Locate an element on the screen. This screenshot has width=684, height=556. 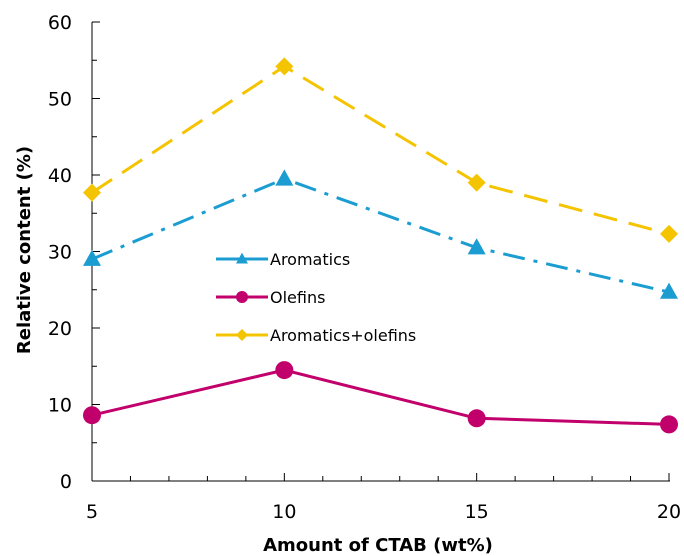
legend-item: Olefins is located at coordinates (270, 297).